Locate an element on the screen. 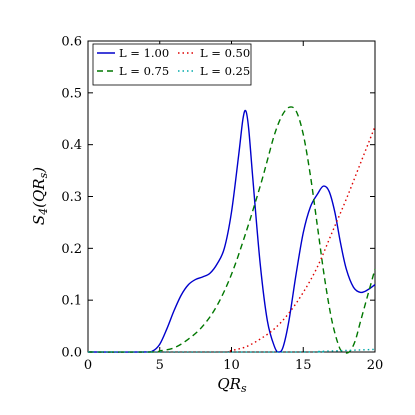 This screenshot has width=415, height=415. y-tick-label: 0.5 is located at coordinates (71, 93).